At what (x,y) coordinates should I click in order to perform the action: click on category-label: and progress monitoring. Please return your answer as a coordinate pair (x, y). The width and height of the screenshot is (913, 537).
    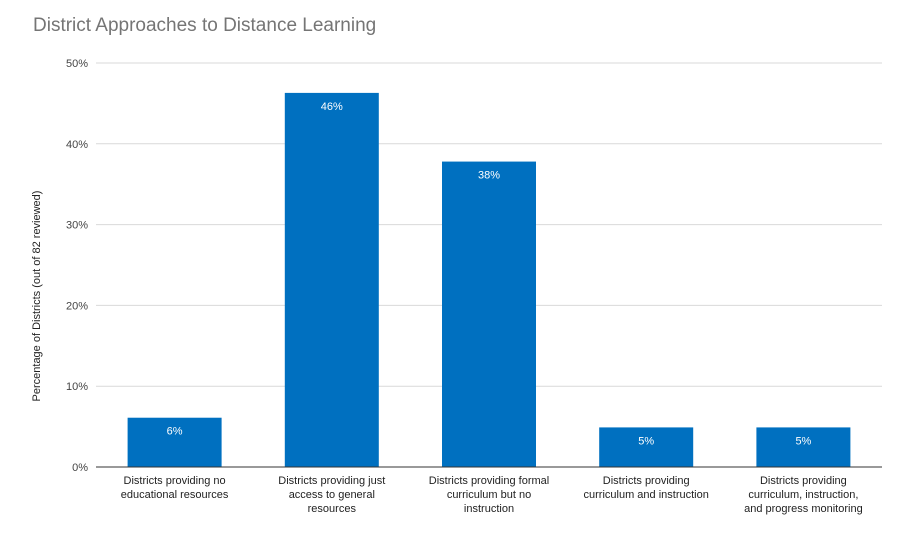
    Looking at the image, I should click on (803, 509).